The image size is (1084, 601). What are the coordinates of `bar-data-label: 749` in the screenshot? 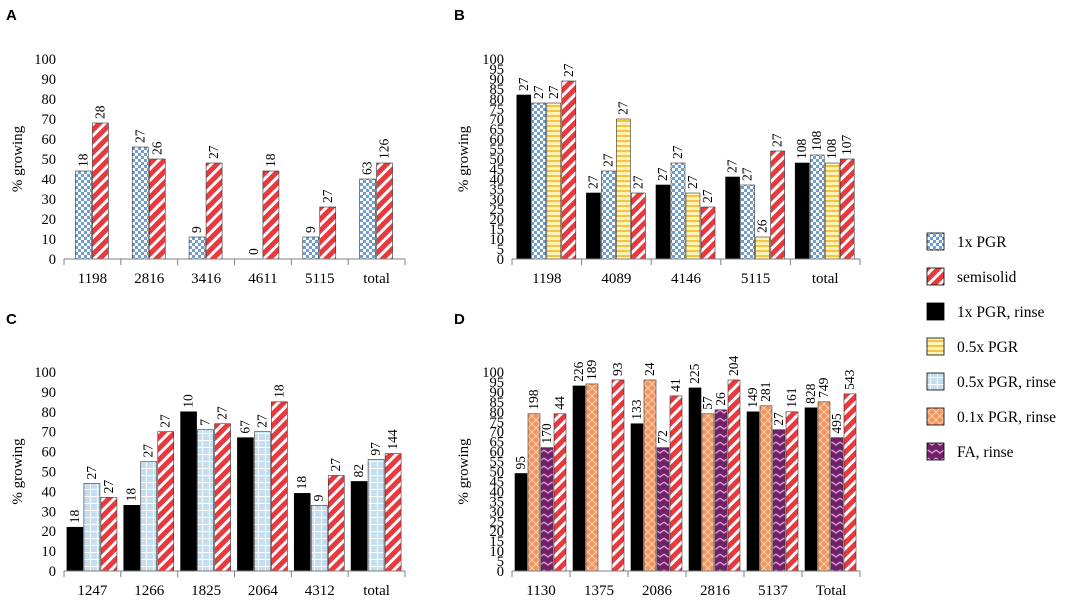 It's located at (823, 387).